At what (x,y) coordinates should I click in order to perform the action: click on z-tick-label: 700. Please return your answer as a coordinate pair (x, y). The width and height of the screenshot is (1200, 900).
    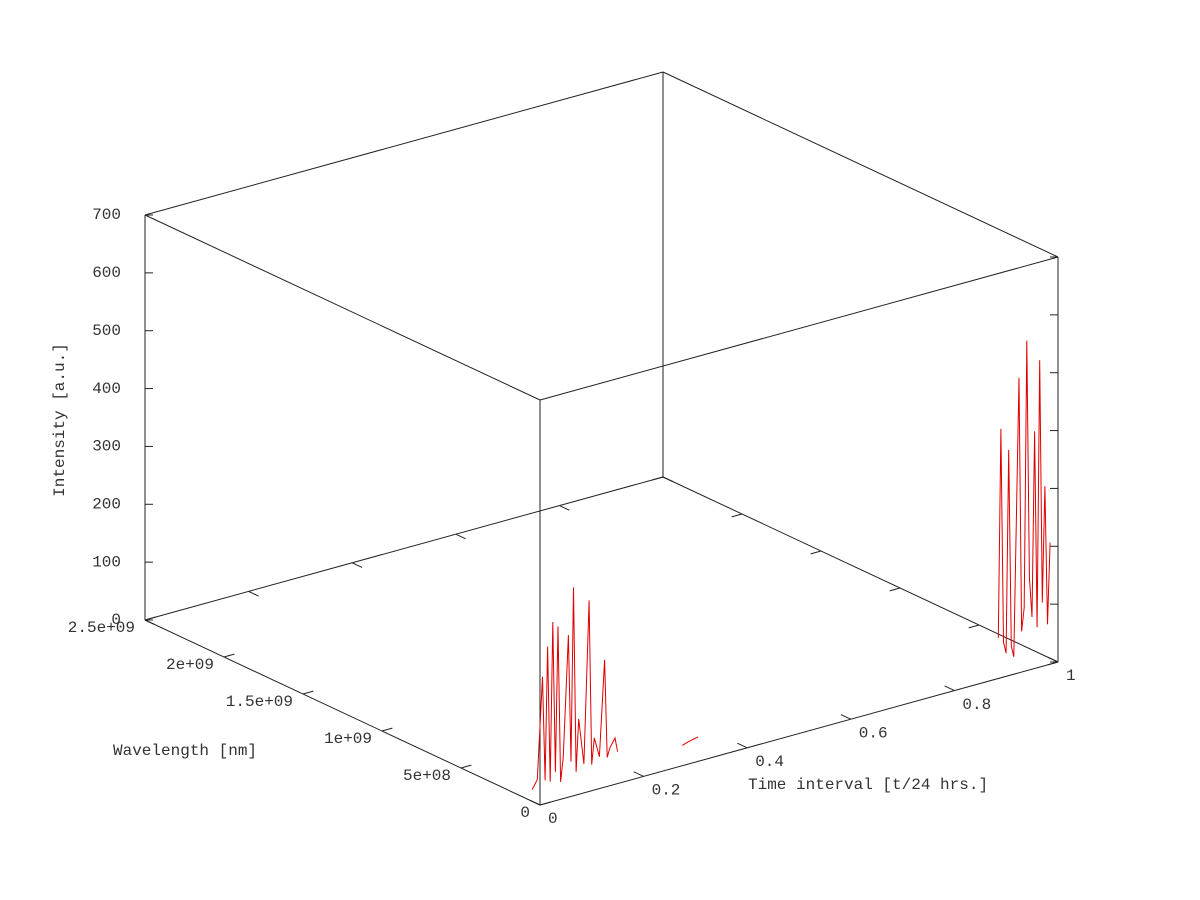
    Looking at the image, I should click on (106, 215).